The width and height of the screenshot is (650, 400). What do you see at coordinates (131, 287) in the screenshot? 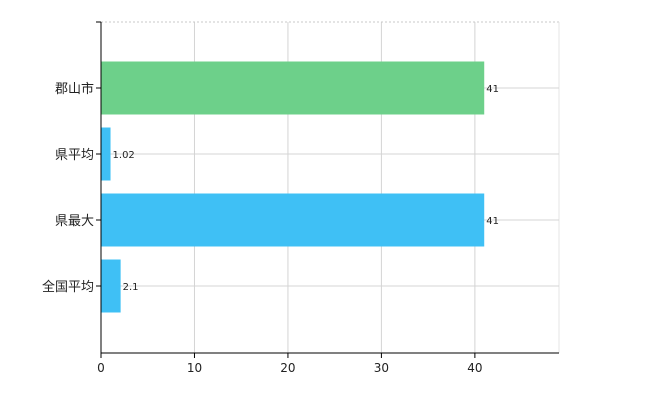
I see `data-label-3: 2.1` at bounding box center [131, 287].